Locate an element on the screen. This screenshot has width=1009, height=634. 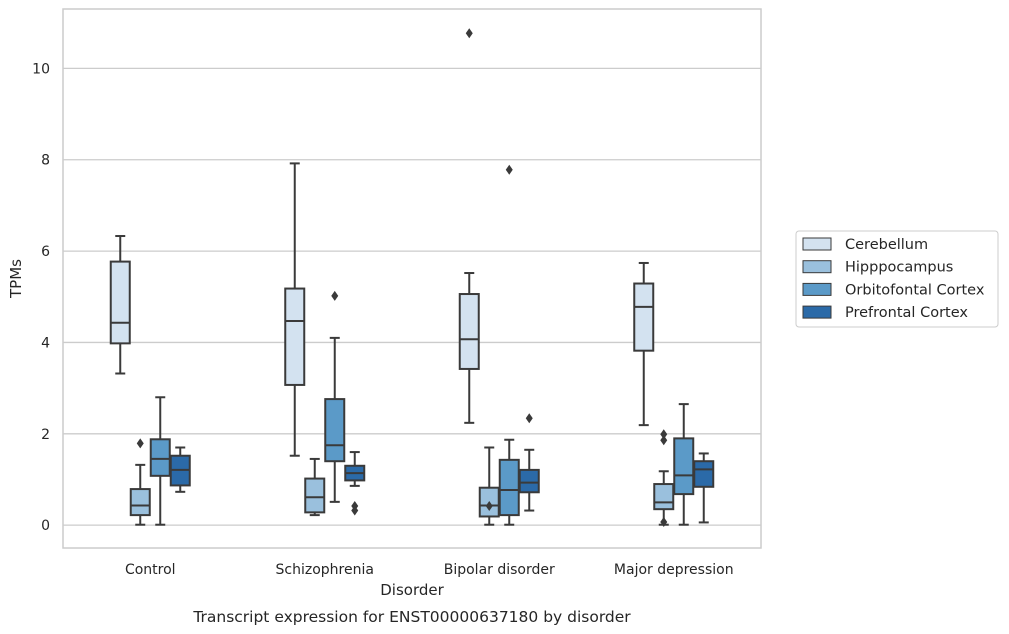
y-tick-label: 8 is located at coordinates (45, 161).